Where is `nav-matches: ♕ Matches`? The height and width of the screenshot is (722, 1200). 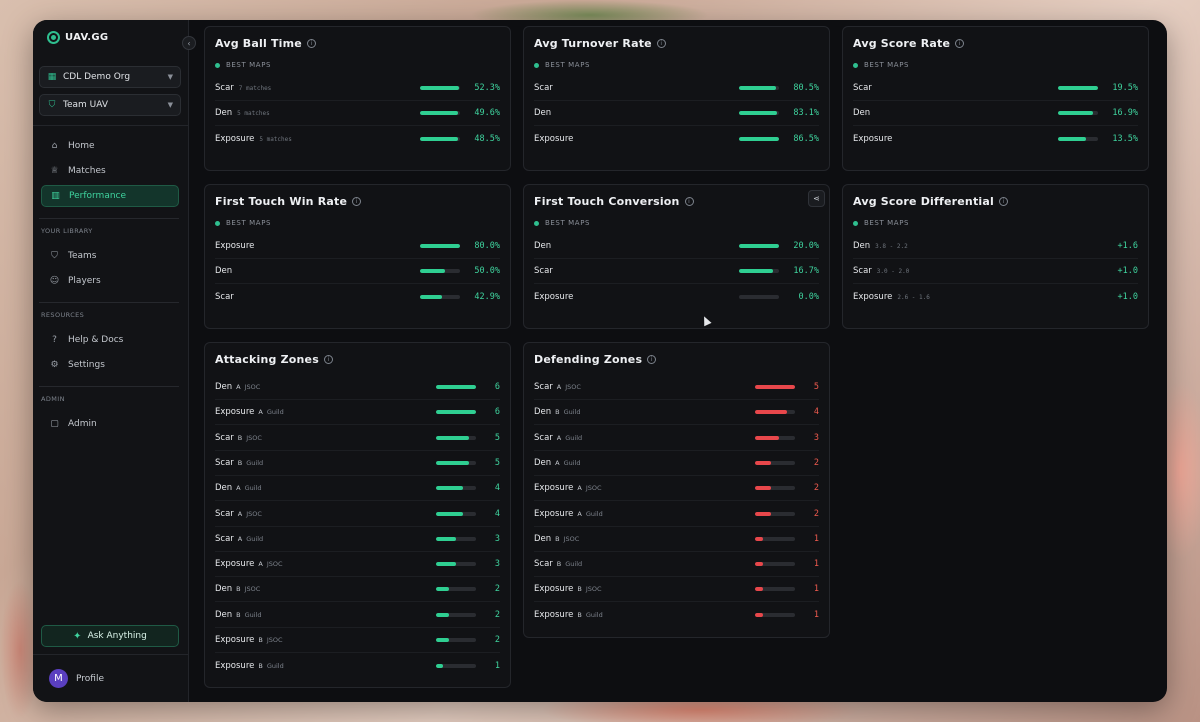
nav-matches: ♕ Matches is located at coordinates (110, 171).